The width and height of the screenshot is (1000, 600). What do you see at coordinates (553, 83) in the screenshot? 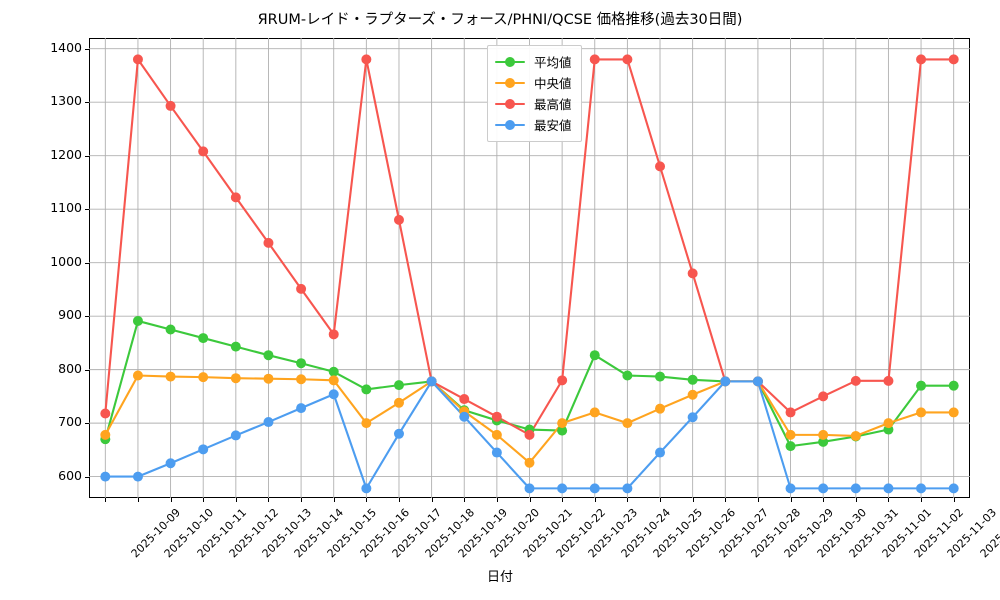
I see `legend-label: 中央値` at bounding box center [553, 83].